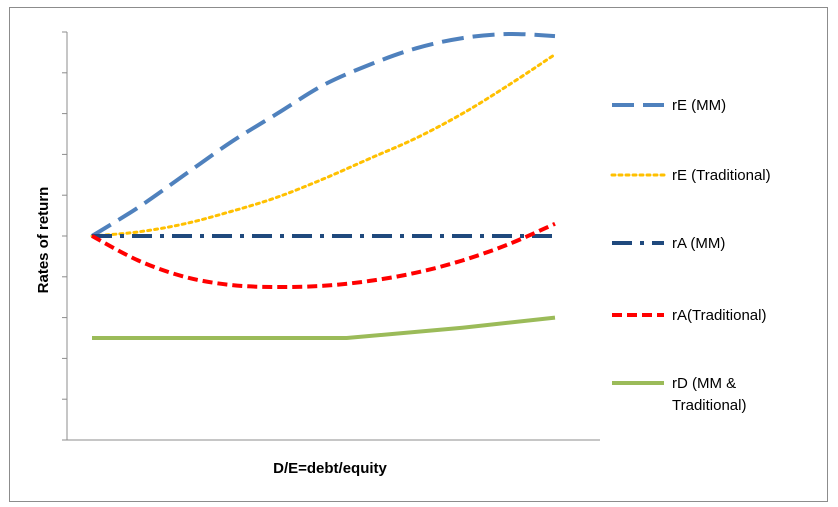 The height and width of the screenshot is (507, 838). What do you see at coordinates (709, 394) in the screenshot?
I see `legend-label-4: rD (MM & Traditional)` at bounding box center [709, 394].